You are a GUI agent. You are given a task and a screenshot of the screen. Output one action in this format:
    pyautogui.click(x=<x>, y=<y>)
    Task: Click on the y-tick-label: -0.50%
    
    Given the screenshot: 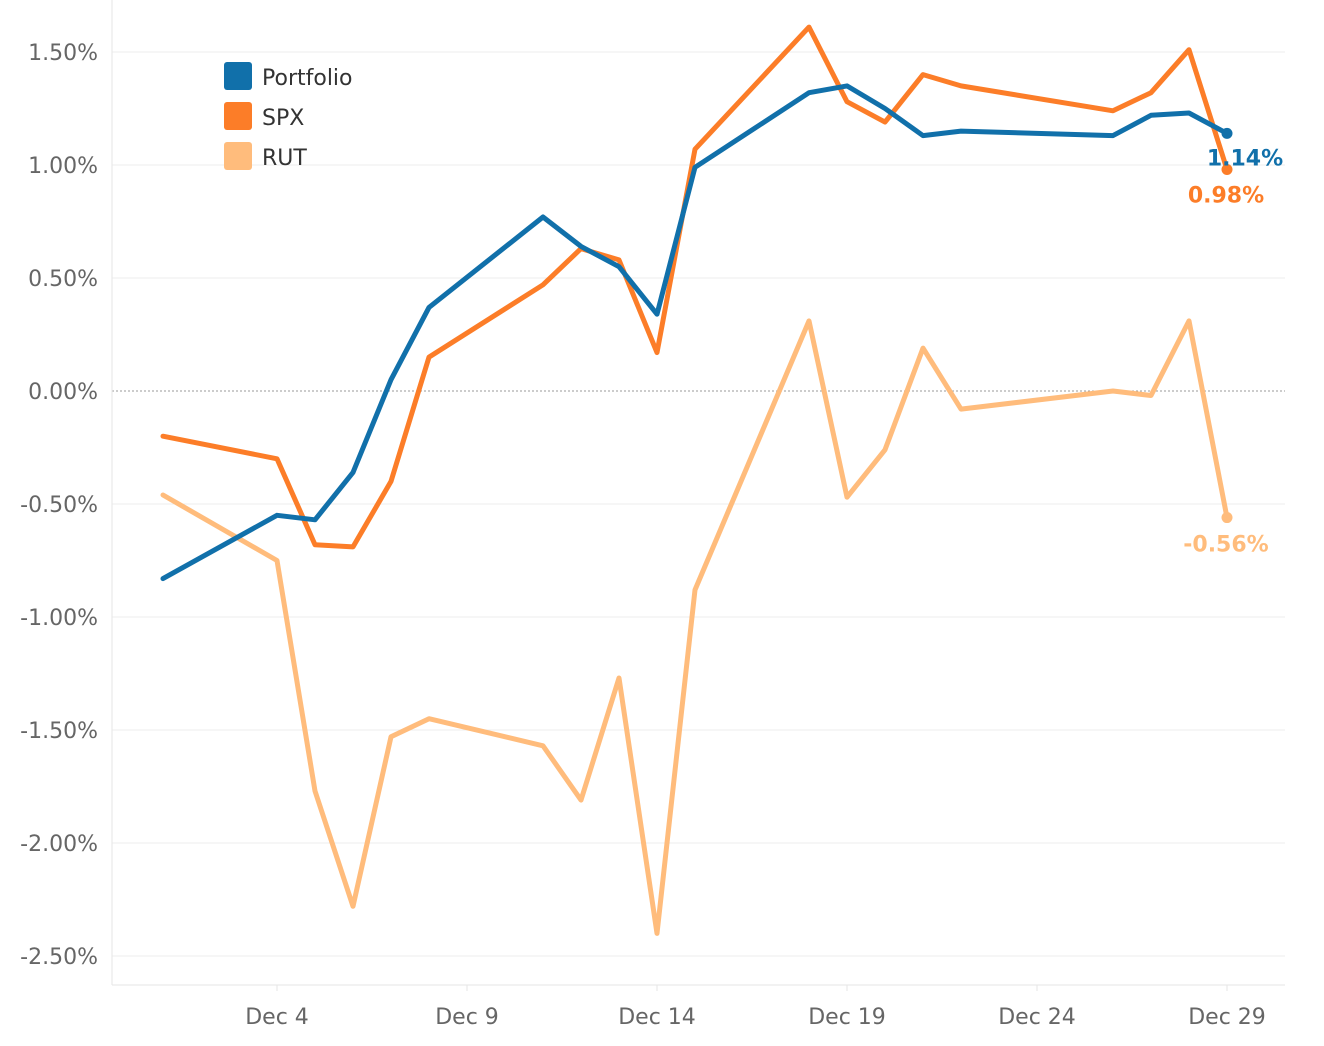 What is the action you would take?
    pyautogui.click(x=59, y=505)
    